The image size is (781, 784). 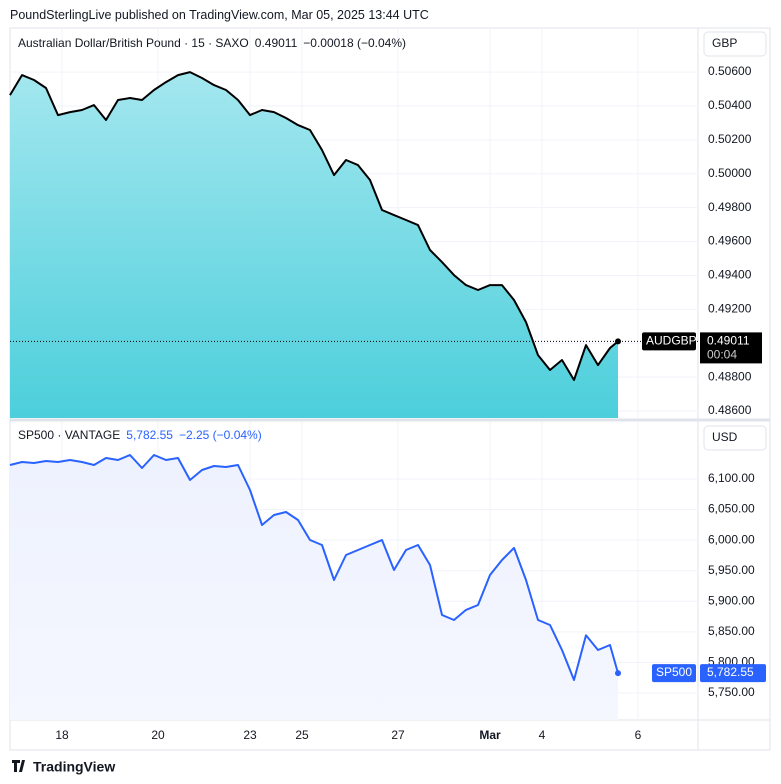 I want to click on y-tick-label: 6,050.00, so click(x=731, y=509).